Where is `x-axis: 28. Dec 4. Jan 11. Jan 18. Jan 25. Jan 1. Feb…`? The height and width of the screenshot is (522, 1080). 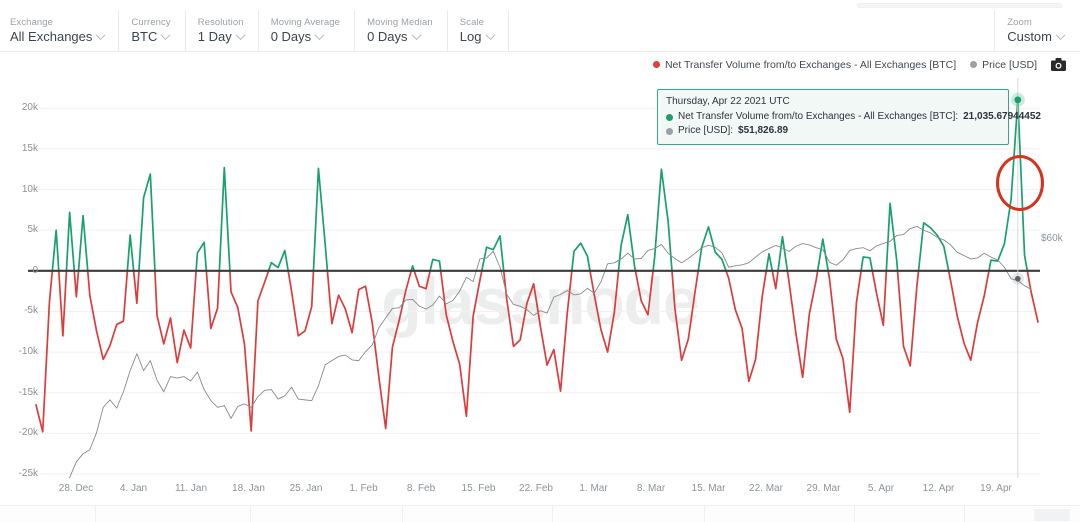
x-axis: 28. Dec 4. Jan 11. Jan 18. Jan 25. Jan 1. Feb… is located at coordinates (540, 491).